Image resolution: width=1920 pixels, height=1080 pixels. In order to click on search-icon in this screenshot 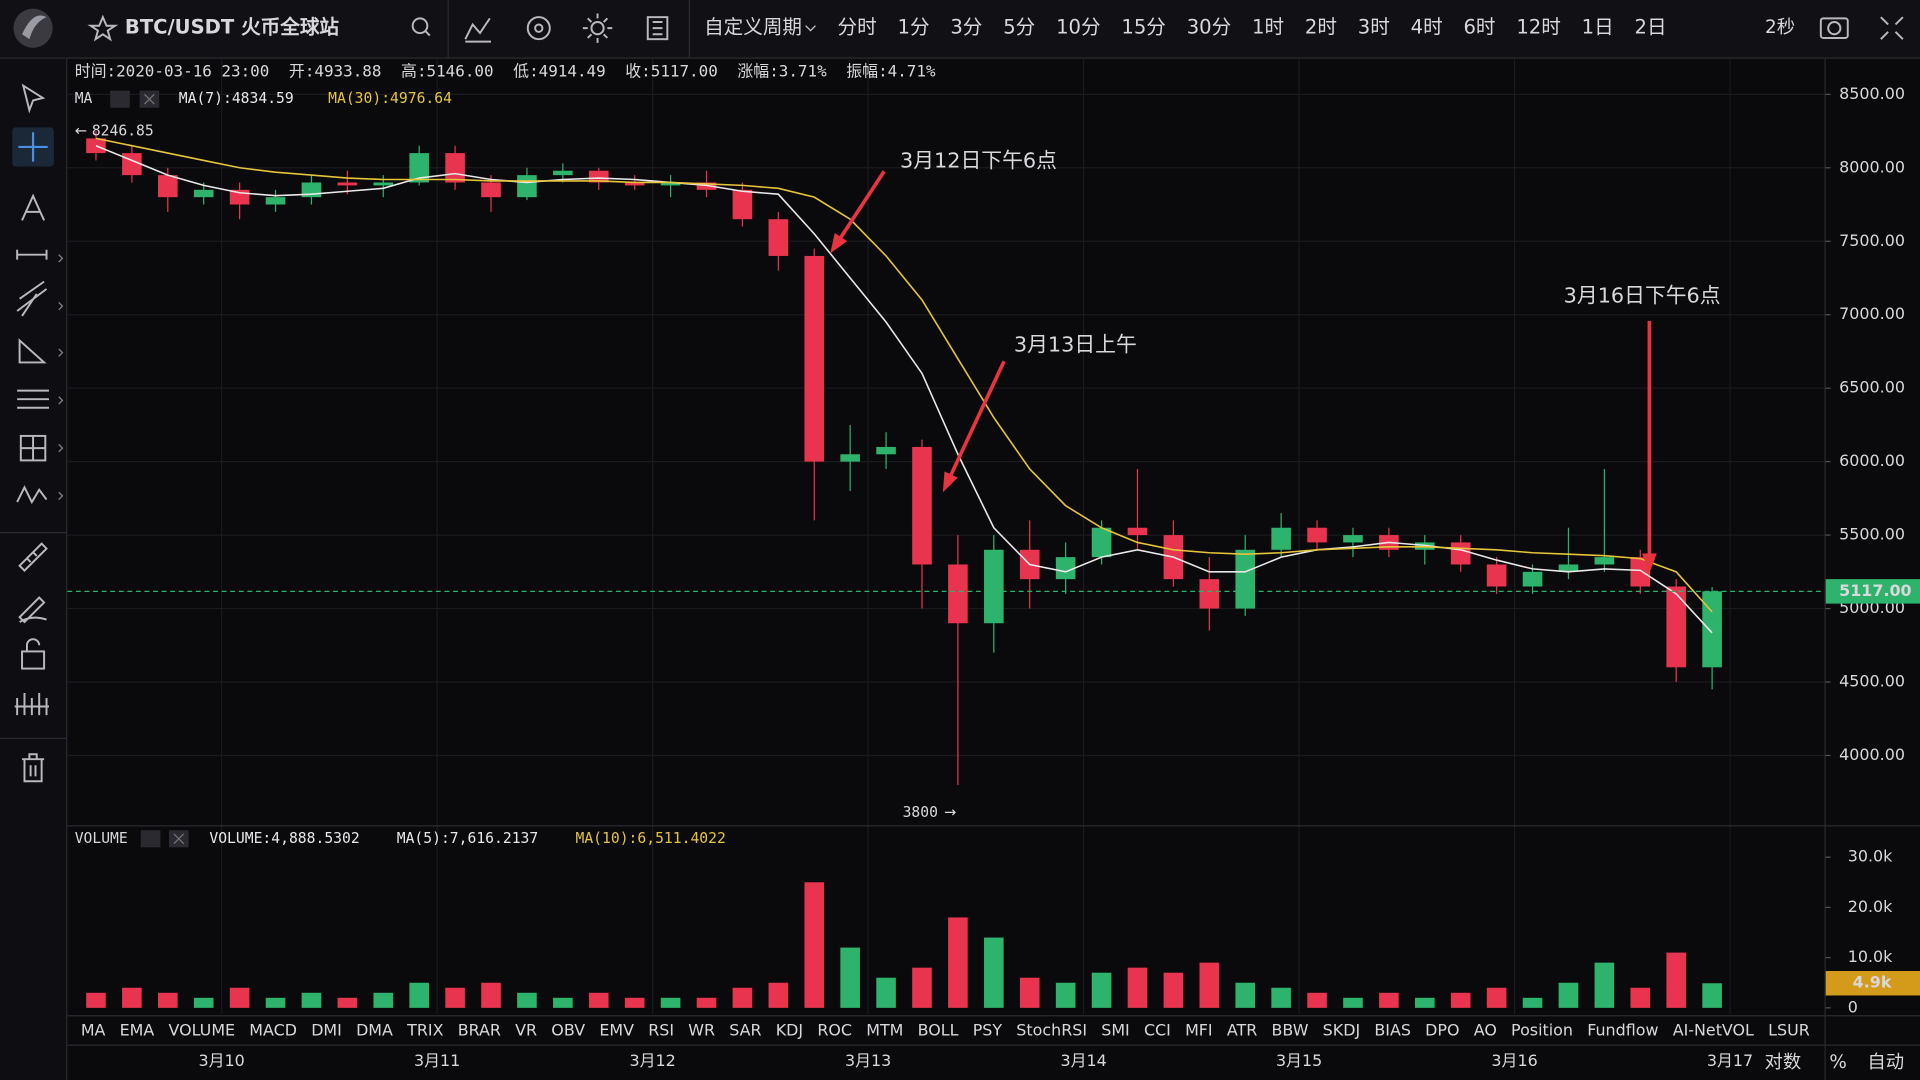, I will do `click(420, 26)`.